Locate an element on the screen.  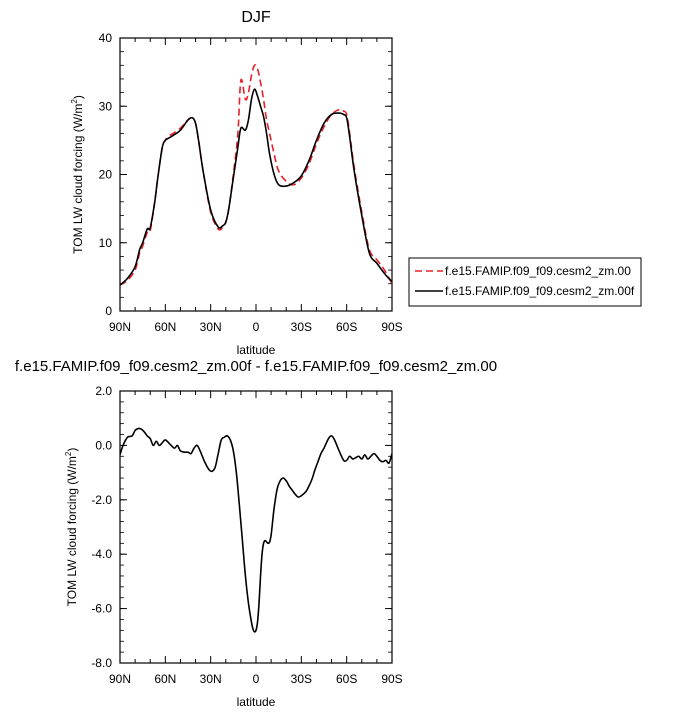
y-tick-label: 20 is located at coordinates (106, 175).